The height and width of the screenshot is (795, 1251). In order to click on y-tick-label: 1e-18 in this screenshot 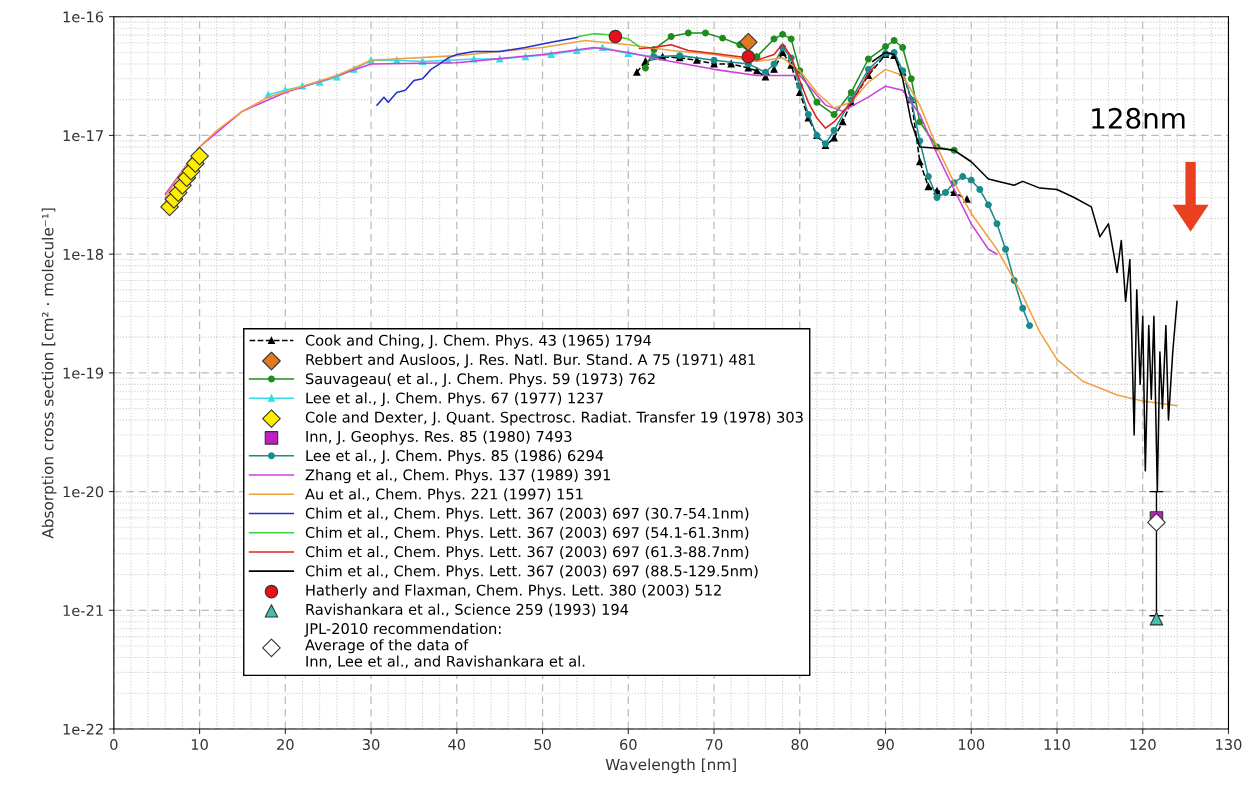, I will do `click(83, 254)`.